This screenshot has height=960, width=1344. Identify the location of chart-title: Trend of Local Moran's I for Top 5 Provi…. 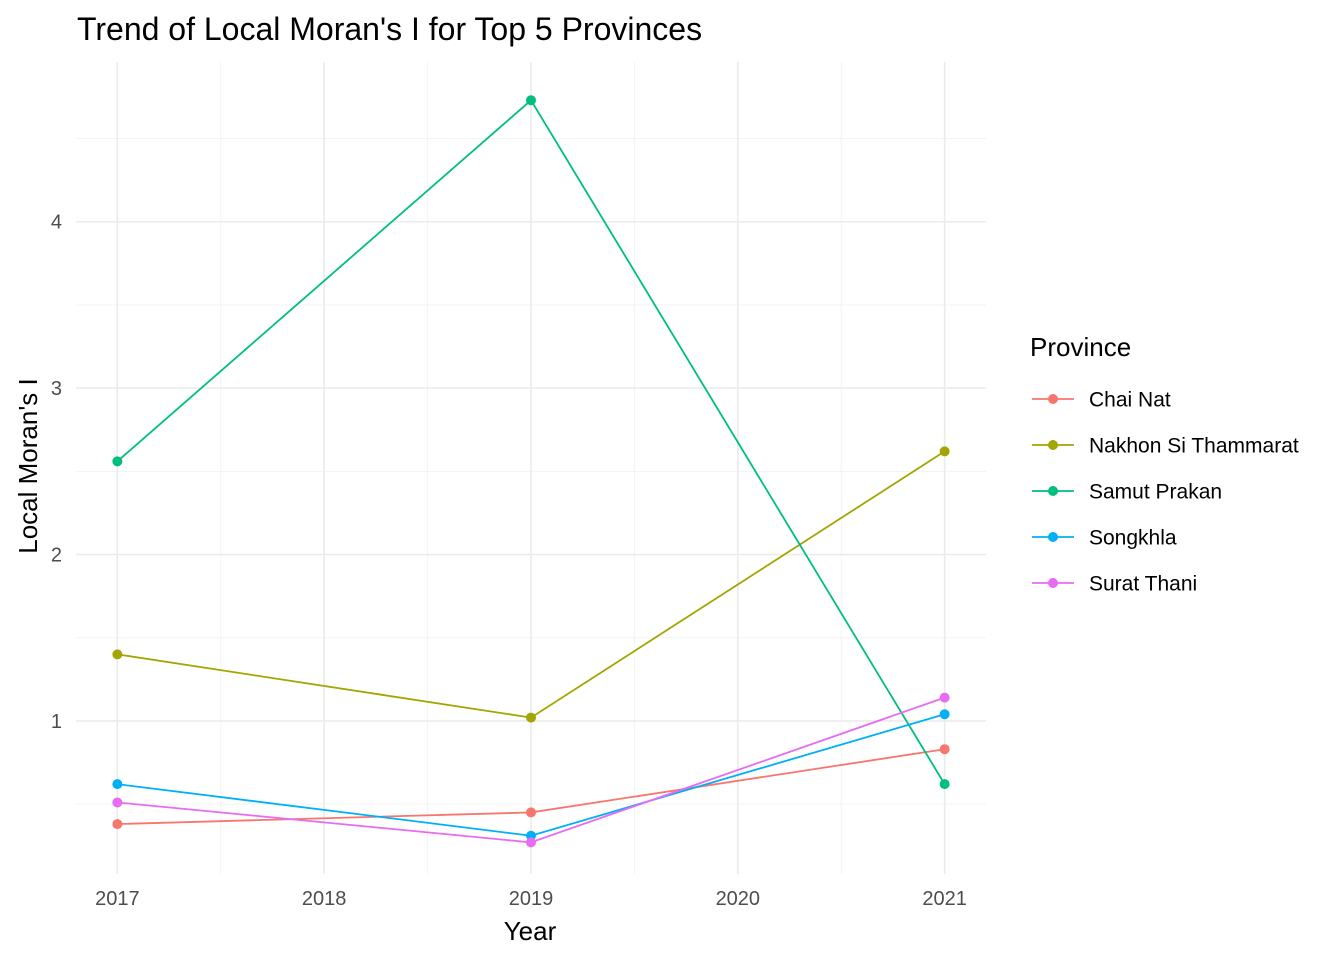
(389, 29).